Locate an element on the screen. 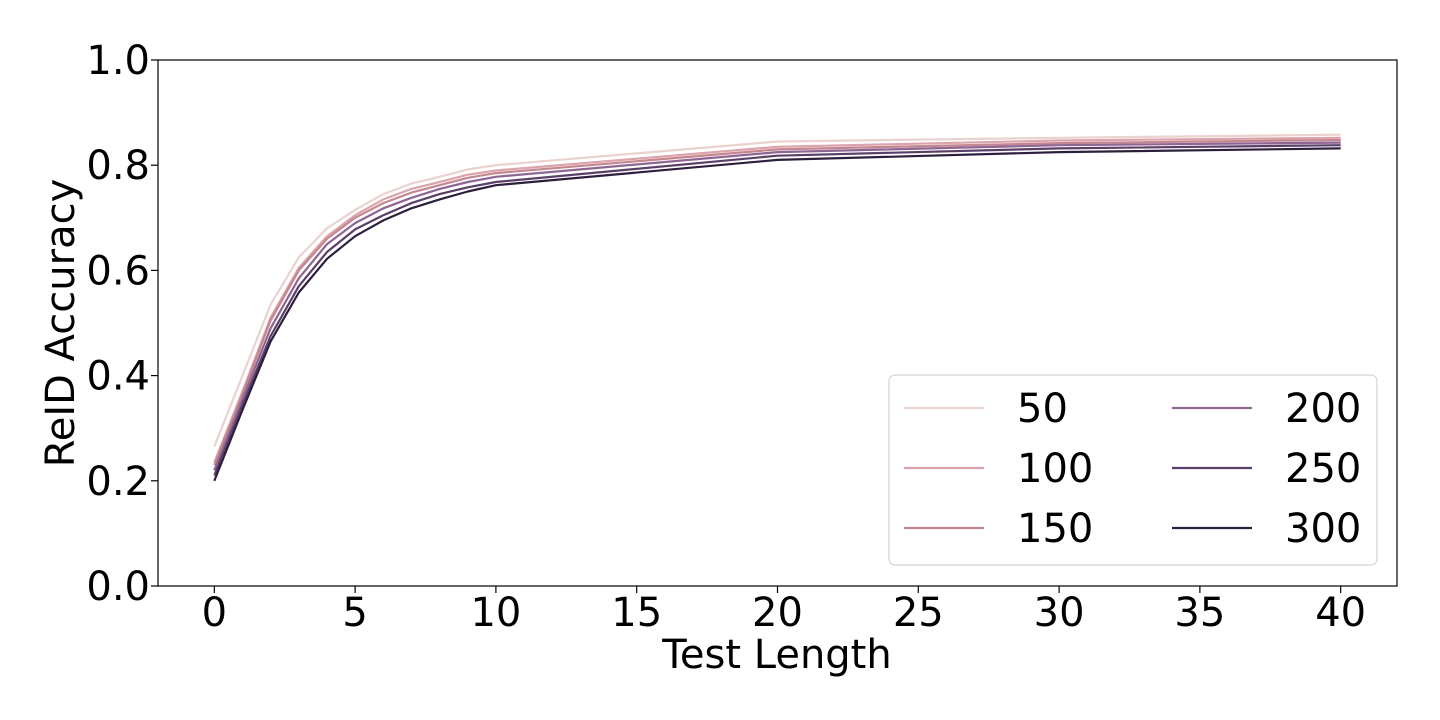 The width and height of the screenshot is (1440, 720). y-tick-label: 0.0 is located at coordinates (118, 587).